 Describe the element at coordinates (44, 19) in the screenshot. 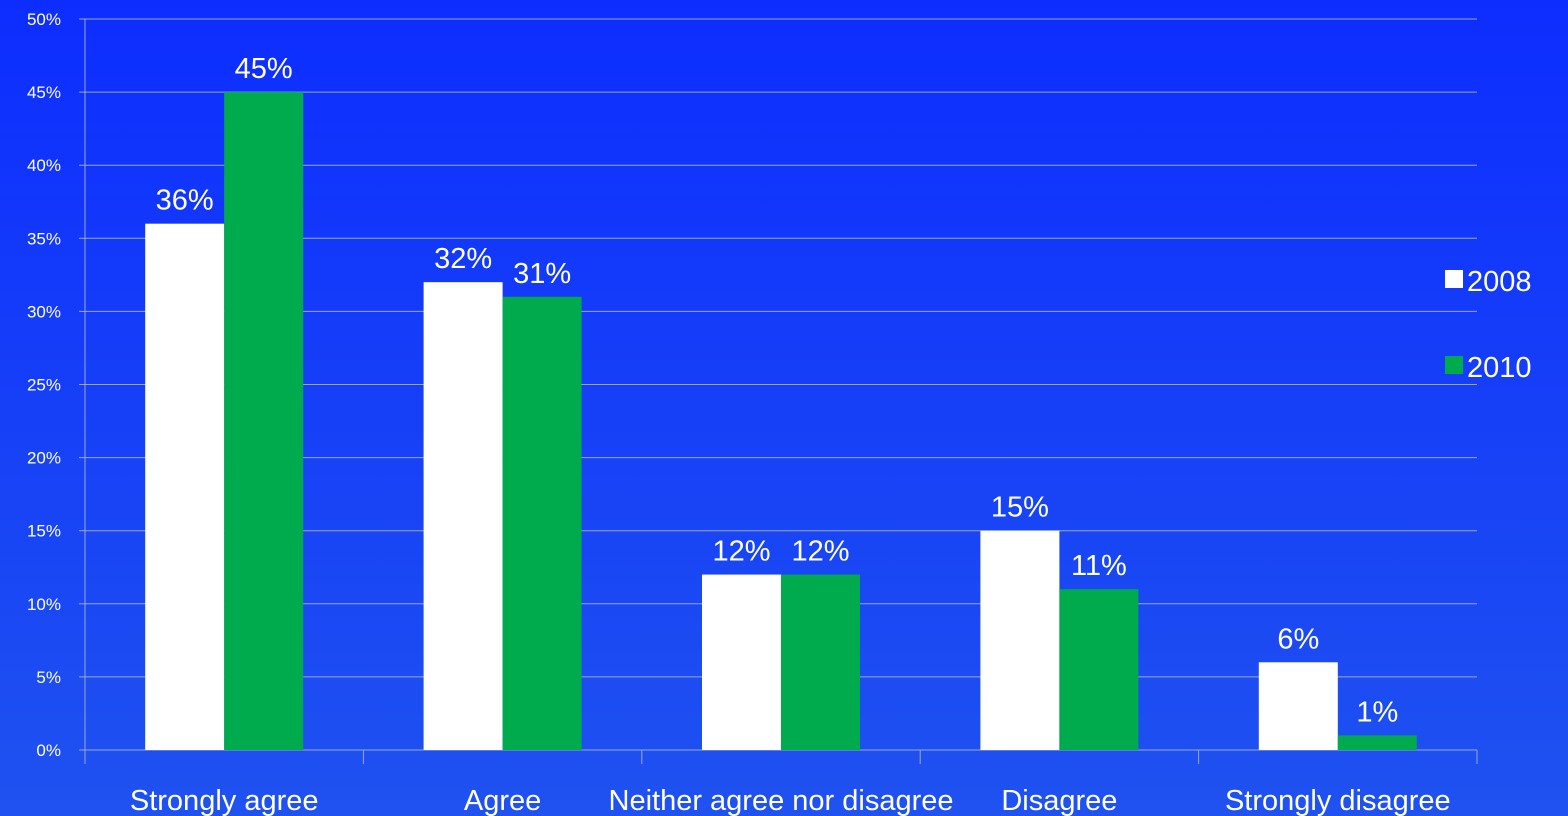

I see `y-tick-label: 50%` at that location.